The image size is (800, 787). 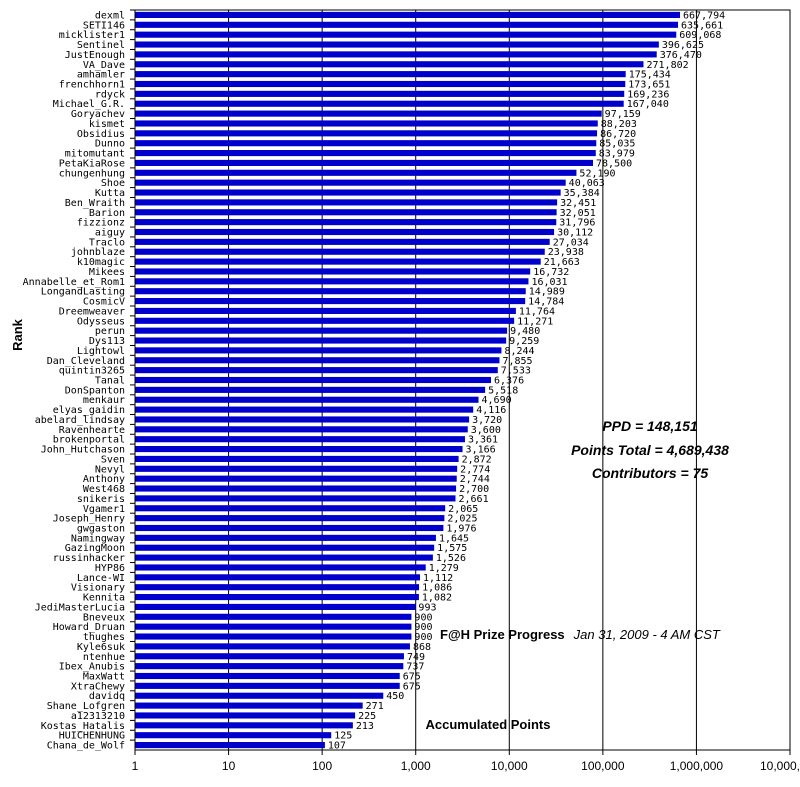 I want to click on data-label: 32,451, so click(x=578, y=203).